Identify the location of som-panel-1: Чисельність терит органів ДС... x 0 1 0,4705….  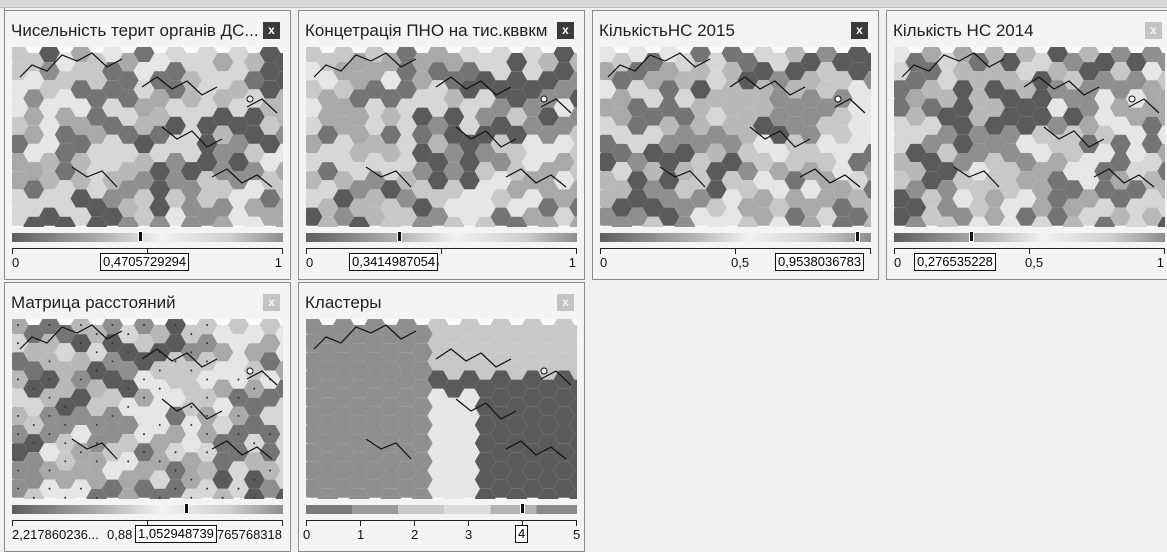
(147, 145).